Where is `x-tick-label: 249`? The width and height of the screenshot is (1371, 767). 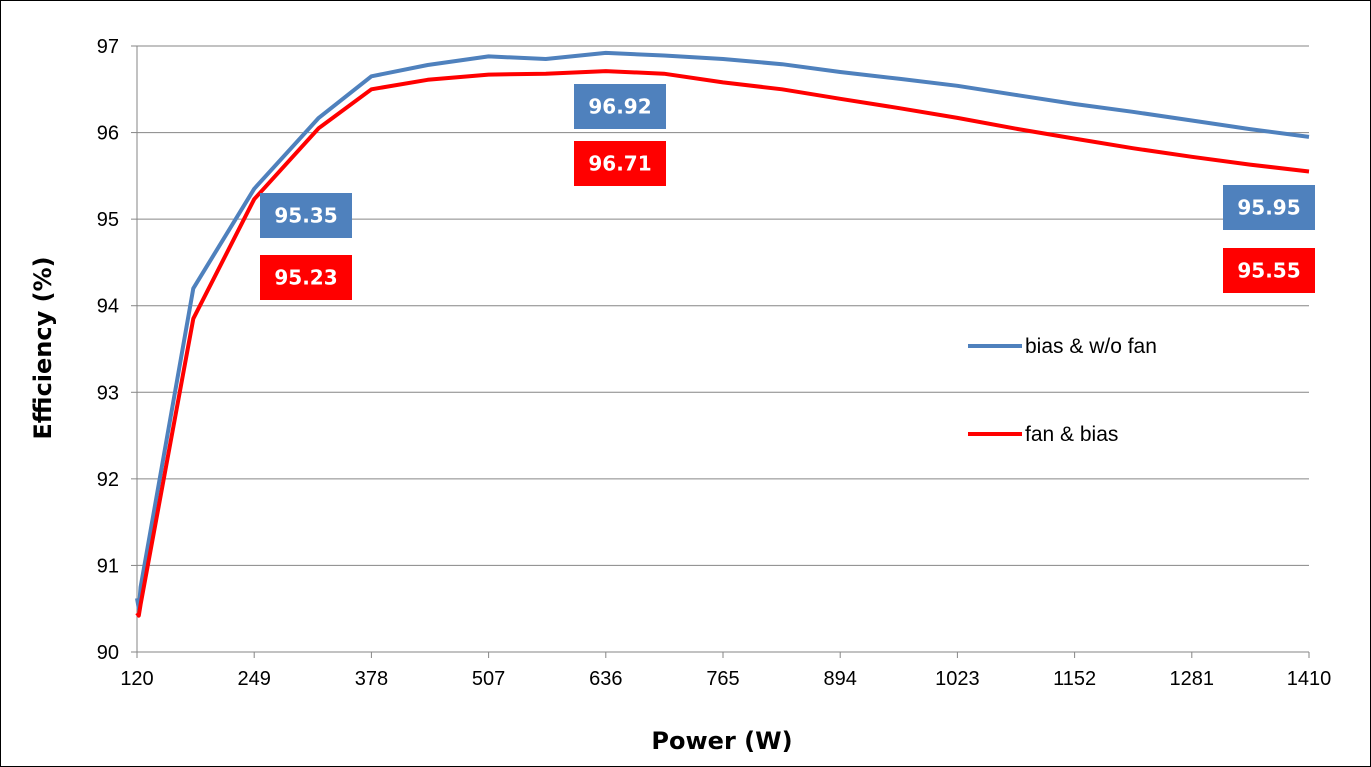 x-tick-label: 249 is located at coordinates (254, 679).